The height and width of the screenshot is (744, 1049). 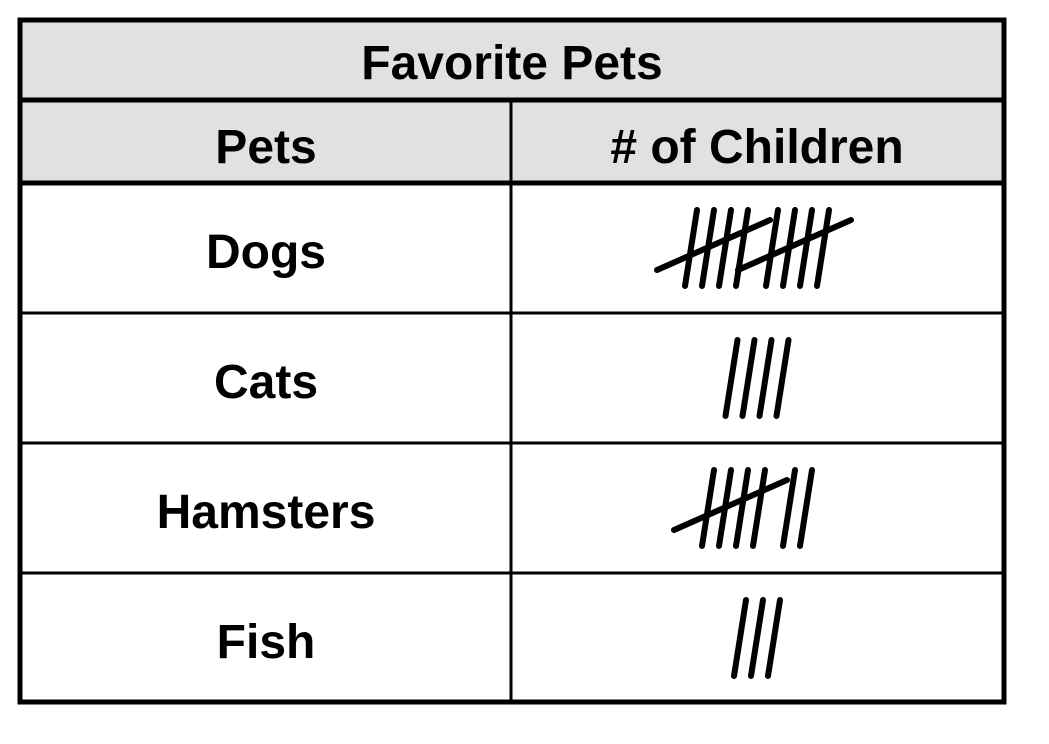 I want to click on title-row-background, so click(x=512, y=60).